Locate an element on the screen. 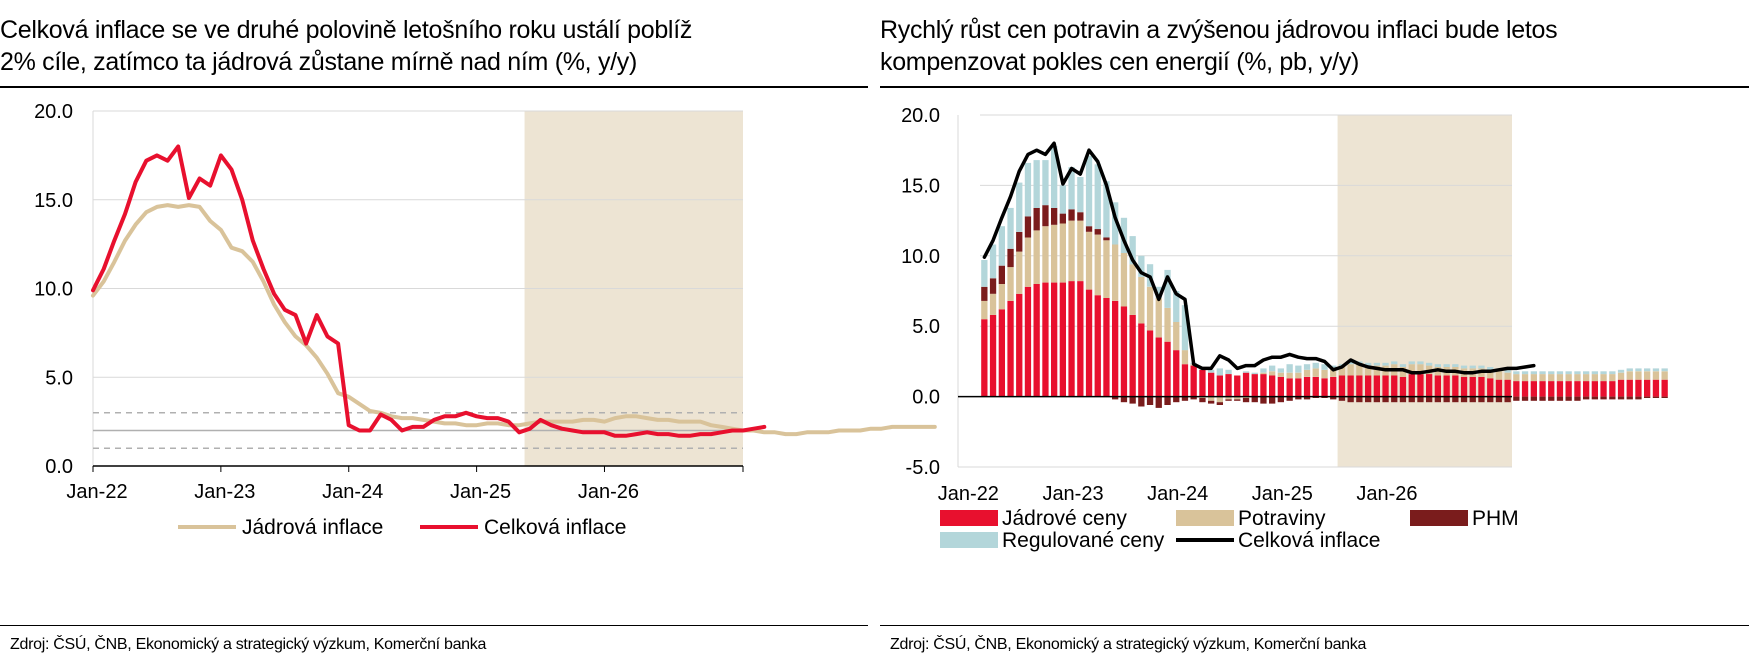  y-tick-label: 0.0 is located at coordinates (59, 467).